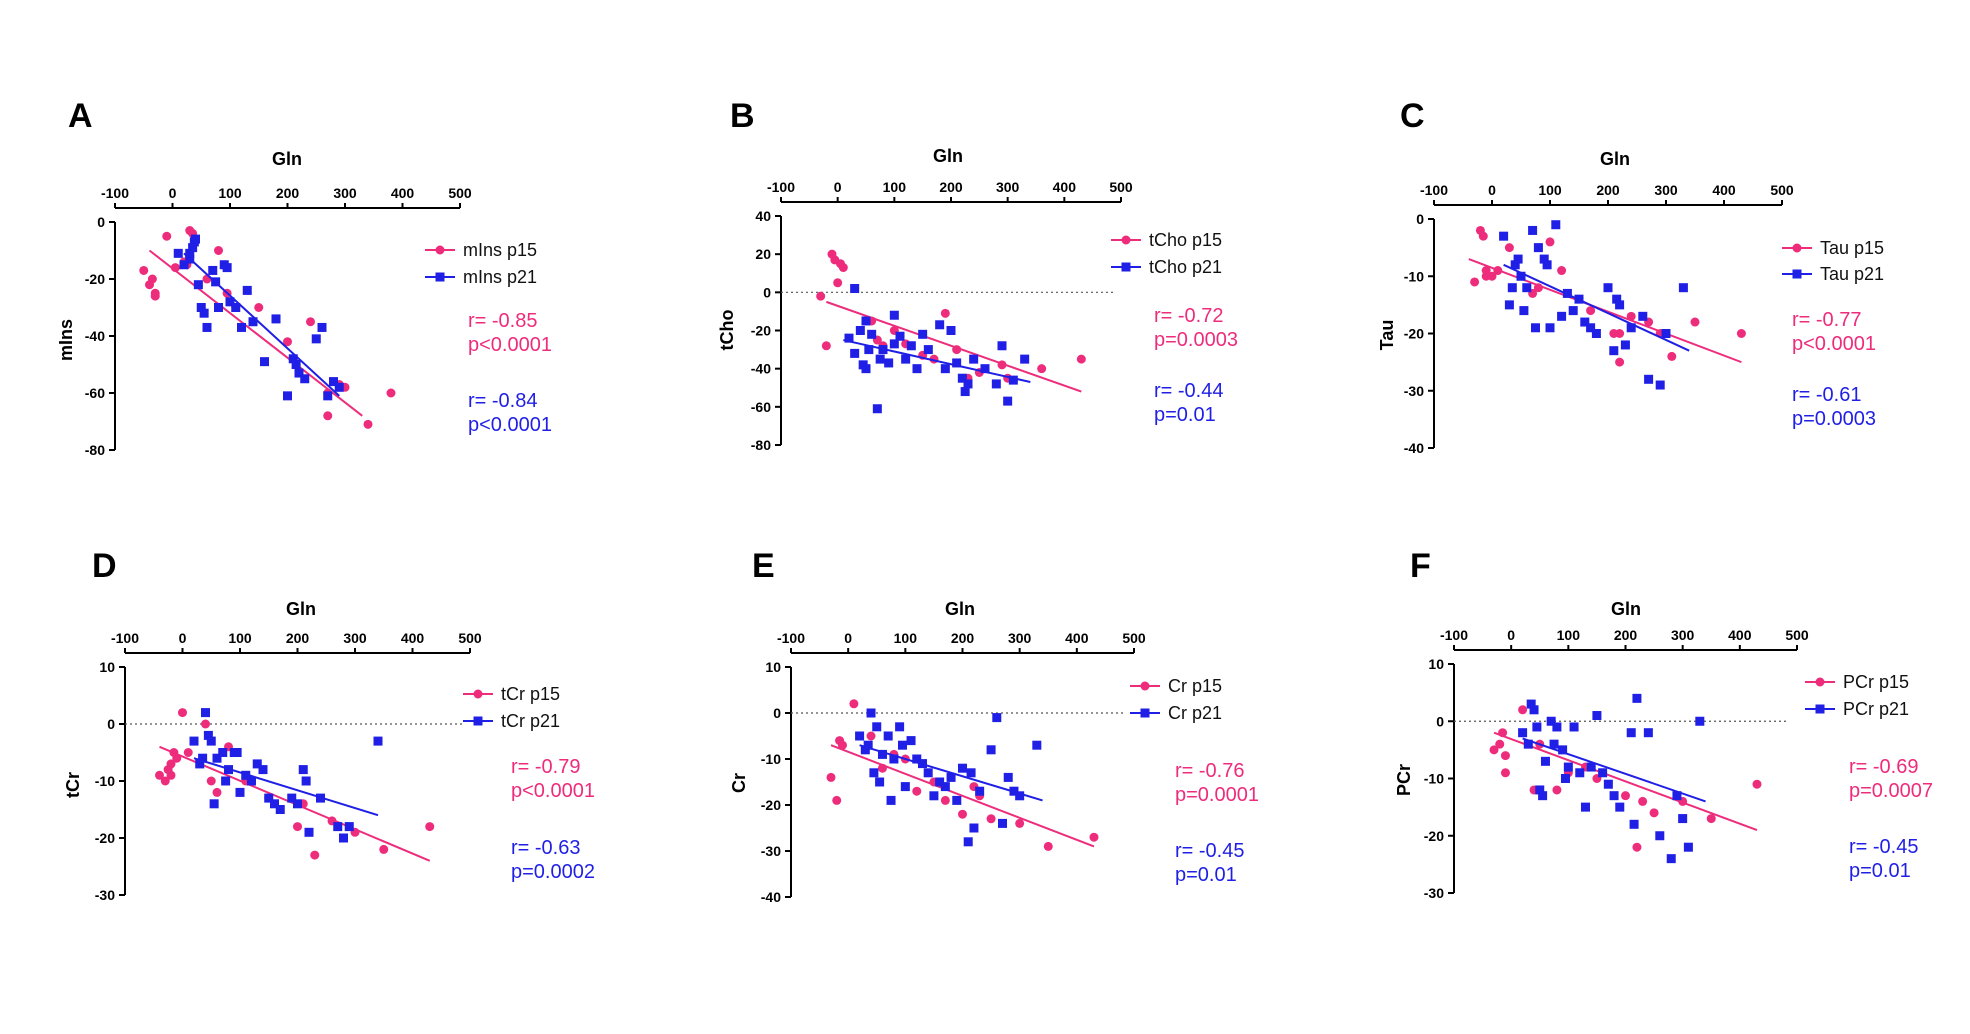  Describe the element at coordinates (1185, 240) in the screenshot. I see `legend-label: tCho p15` at that location.